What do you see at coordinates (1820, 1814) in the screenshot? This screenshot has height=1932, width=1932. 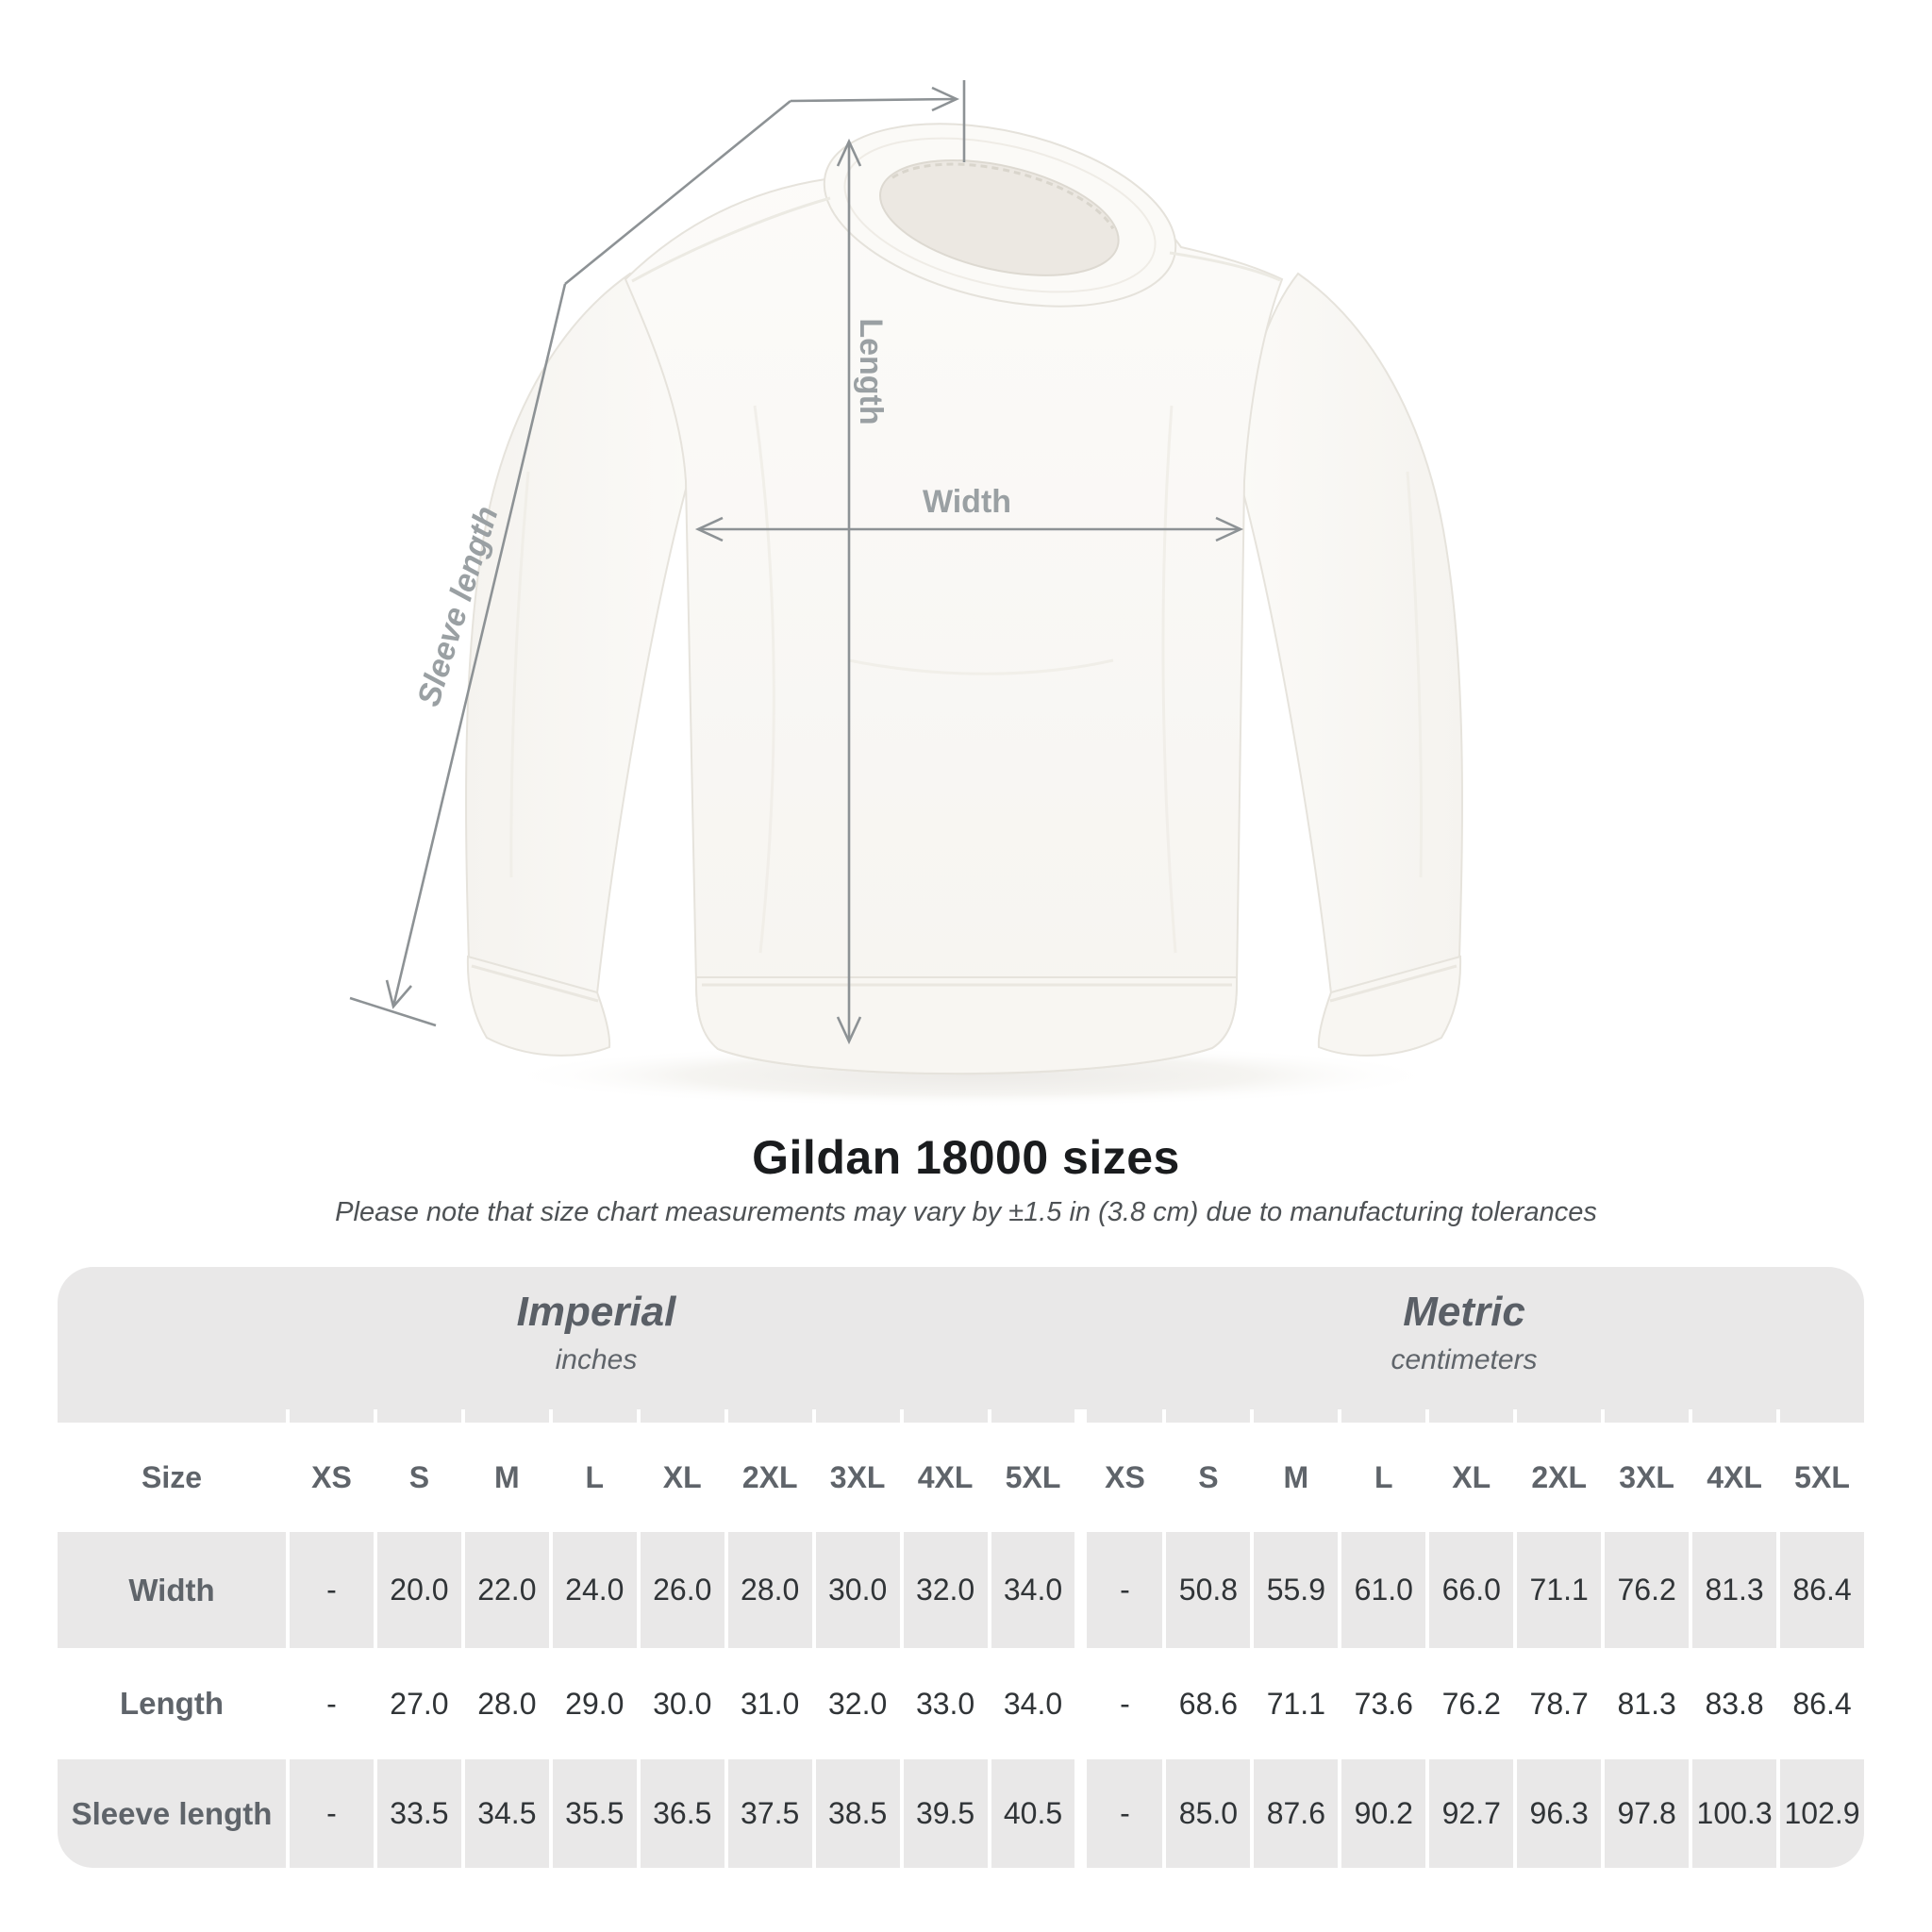 I see `cell-sleeve-length-metric-5xl: 102.9` at bounding box center [1820, 1814].